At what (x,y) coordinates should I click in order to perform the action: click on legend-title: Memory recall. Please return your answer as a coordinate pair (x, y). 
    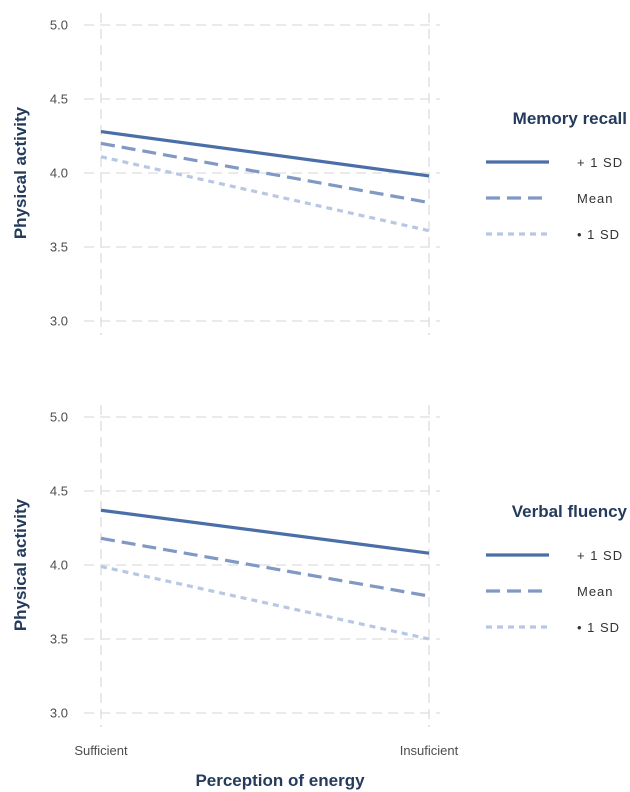
    Looking at the image, I should click on (570, 118).